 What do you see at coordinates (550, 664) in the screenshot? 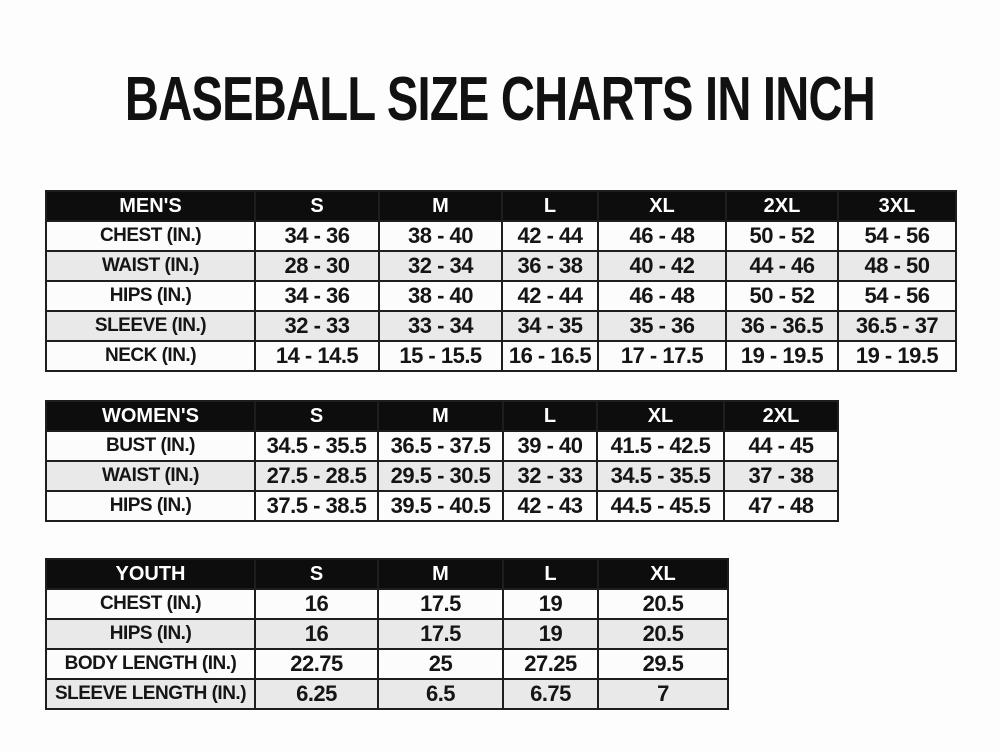
I see `size-value-cell: 27.25` at bounding box center [550, 664].